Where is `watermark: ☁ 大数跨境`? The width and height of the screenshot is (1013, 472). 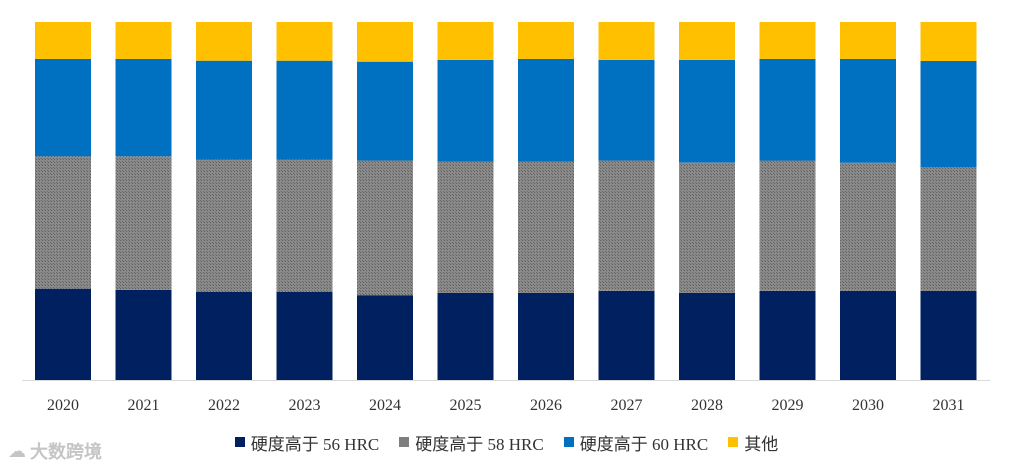
watermark: ☁ 大数跨境 is located at coordinates (55, 451).